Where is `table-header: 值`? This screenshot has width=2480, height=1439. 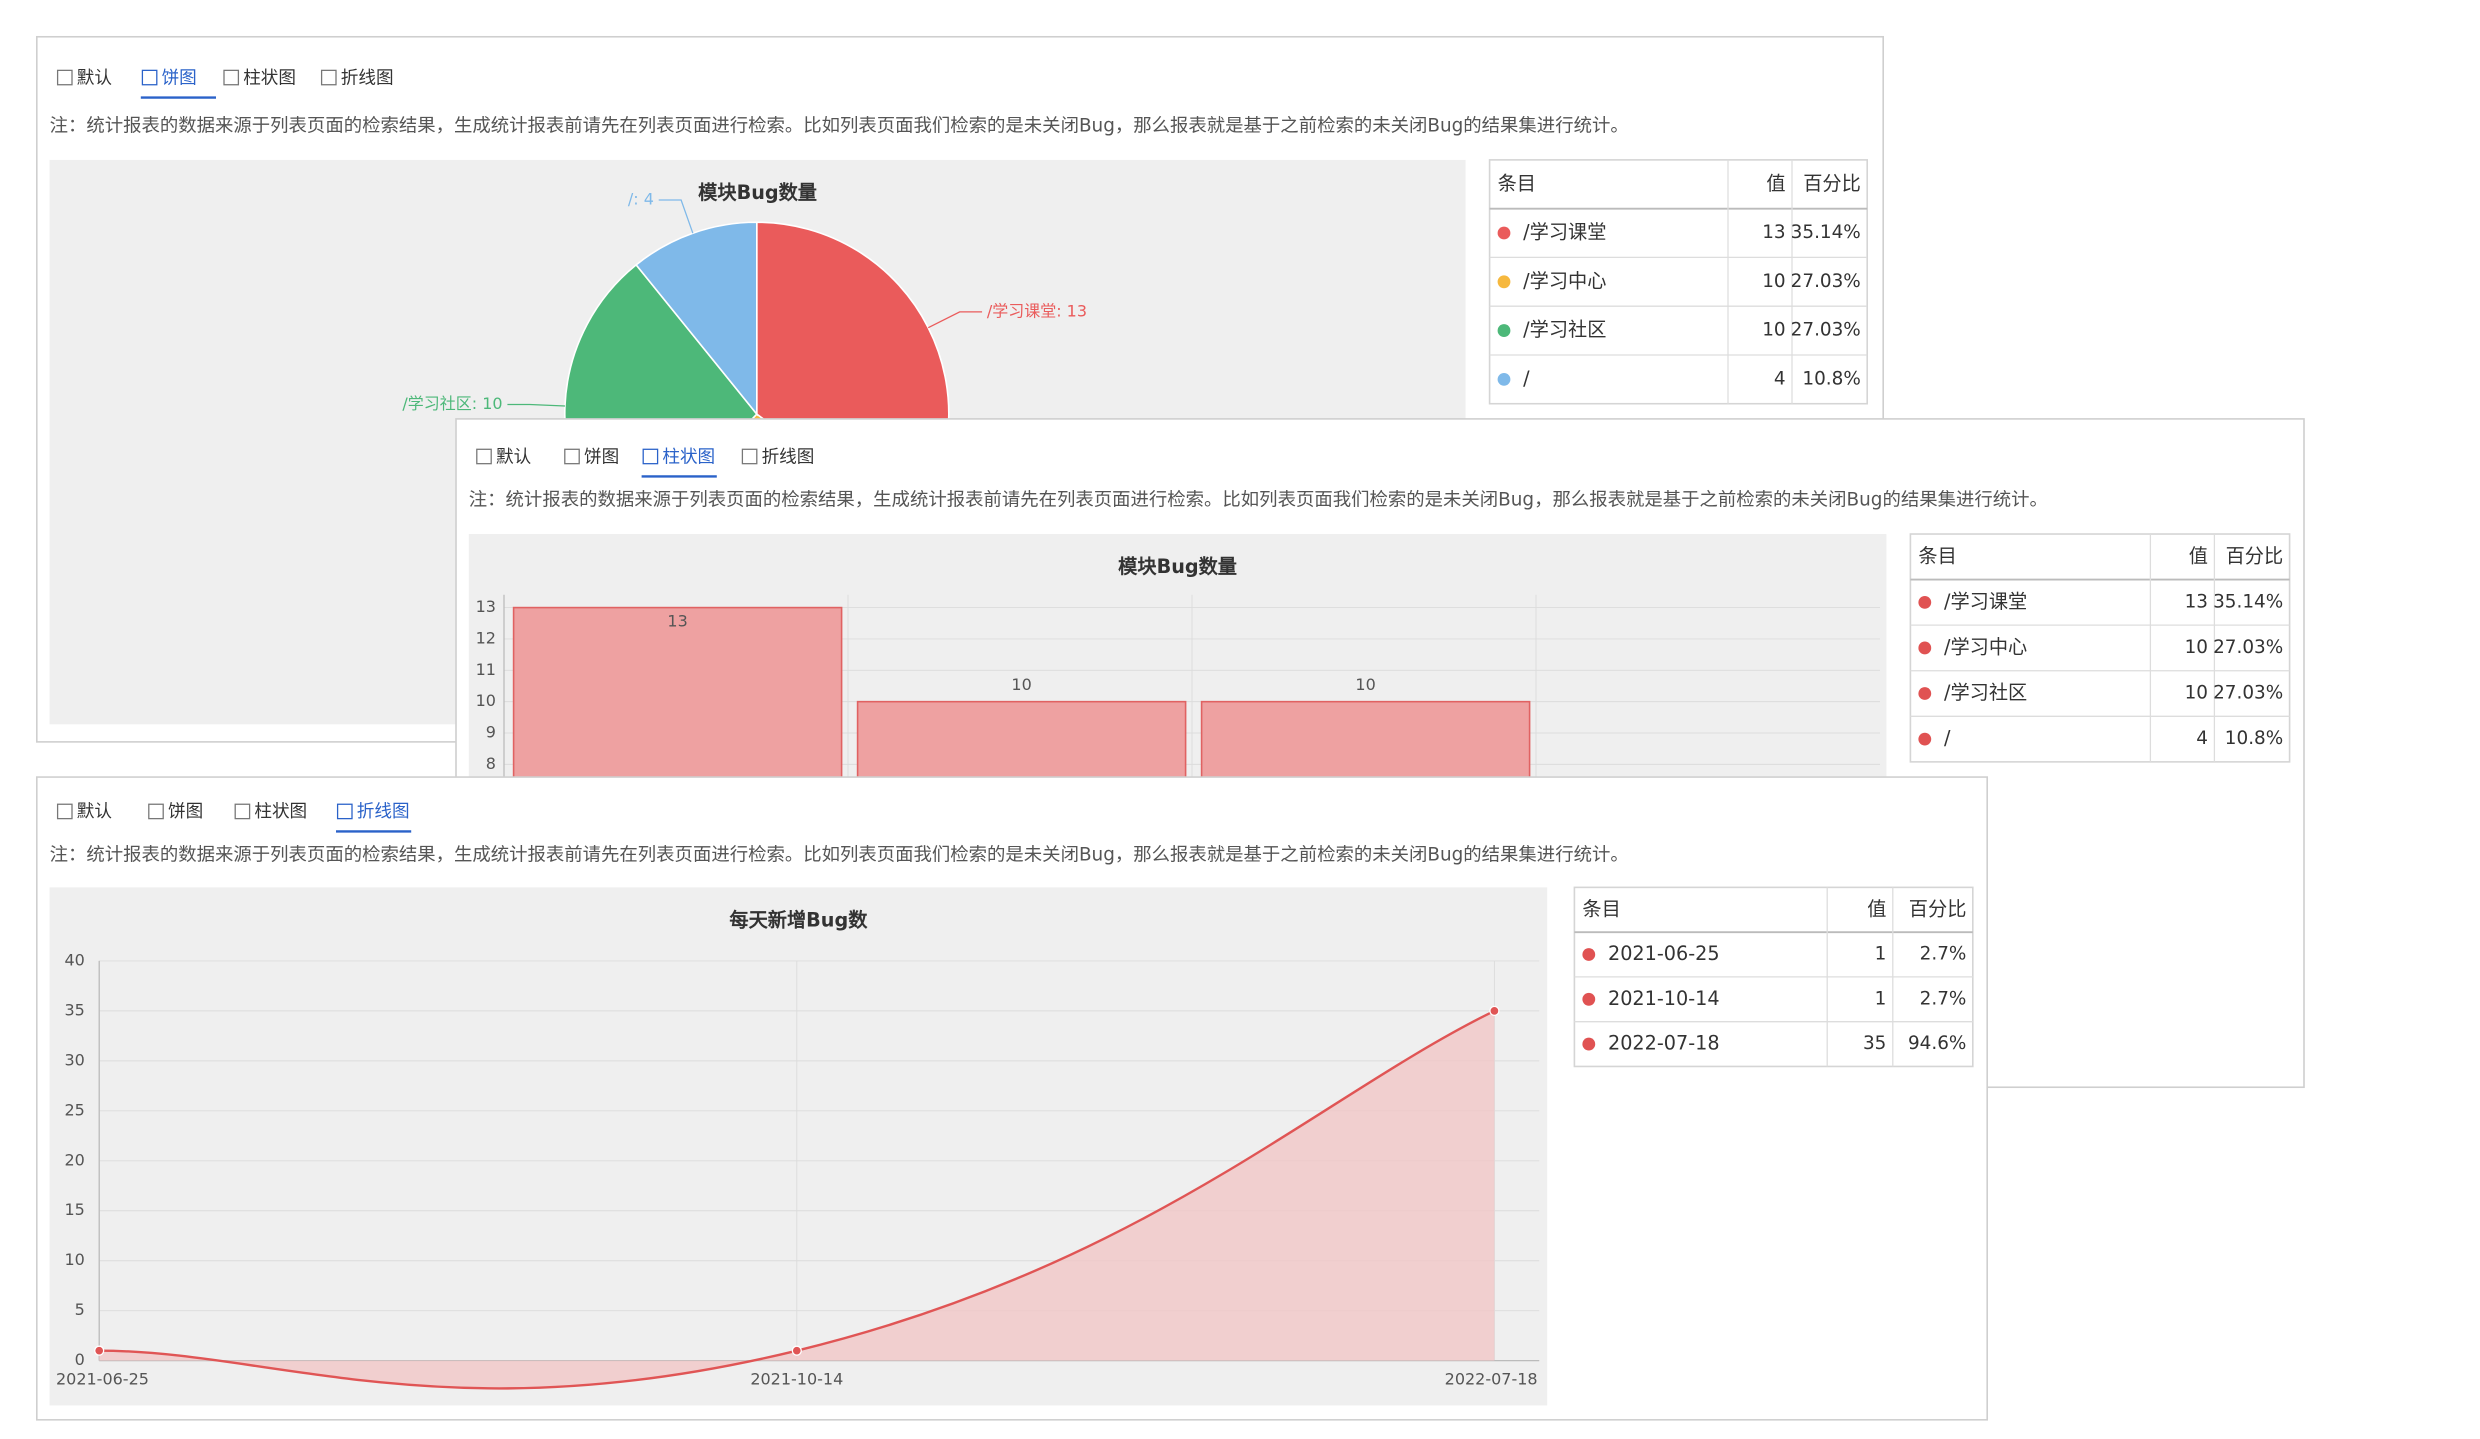
table-header: 值 is located at coordinates (1775, 183).